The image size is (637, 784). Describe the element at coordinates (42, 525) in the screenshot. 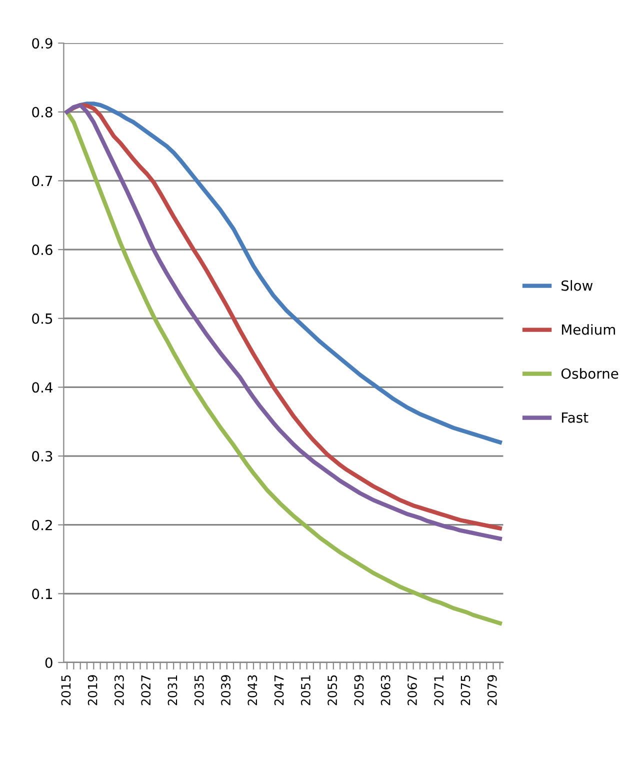

I see `y-tick-label: 0.2` at that location.